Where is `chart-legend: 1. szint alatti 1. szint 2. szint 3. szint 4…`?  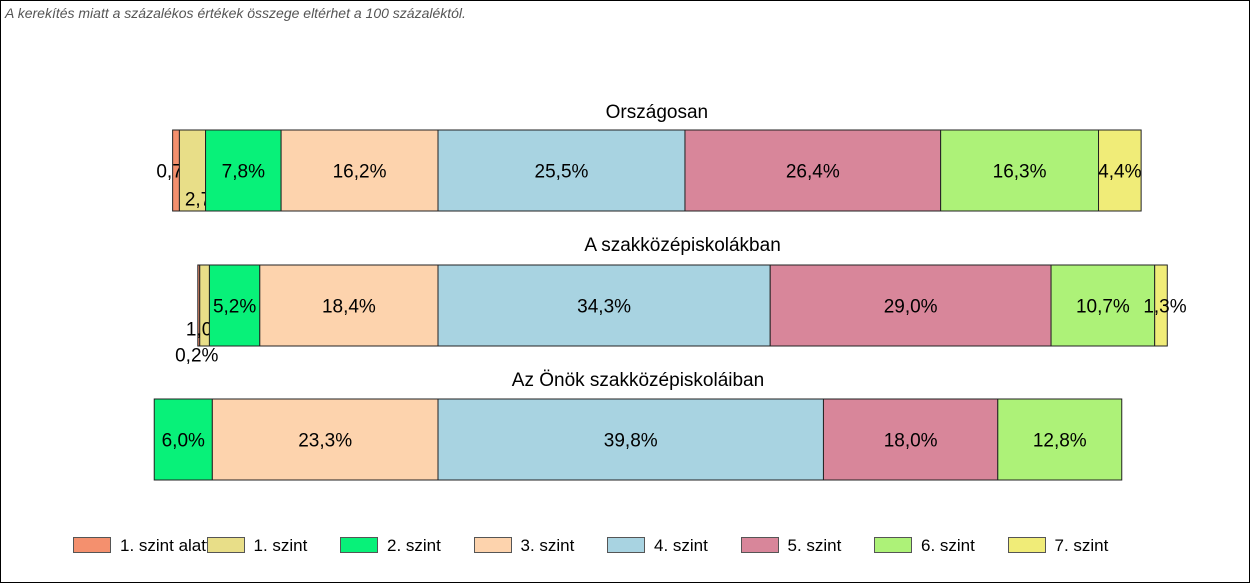 chart-legend: 1. szint alatti 1. szint 2. szint 3. szint 4… is located at coordinates (633, 546).